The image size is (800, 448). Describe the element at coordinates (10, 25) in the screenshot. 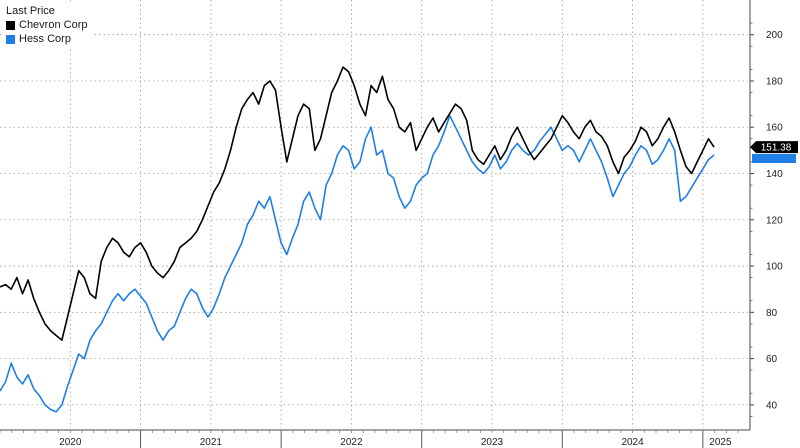

I see `legend-swatch-chevron` at that location.